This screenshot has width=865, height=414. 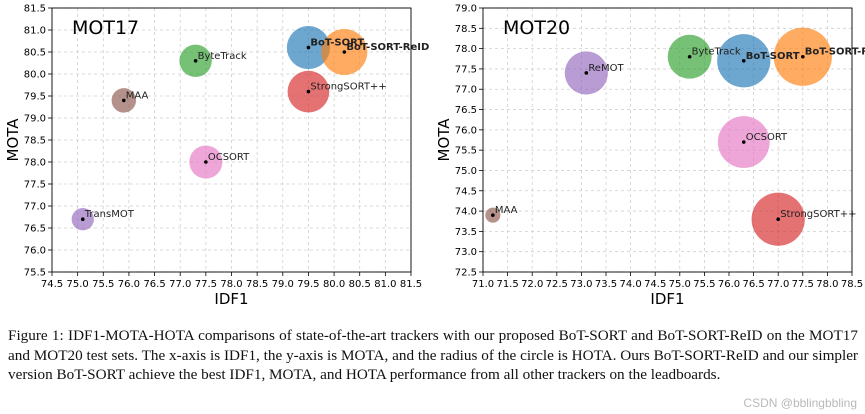 I want to click on x-tick-label: 79.5, so click(x=308, y=284).